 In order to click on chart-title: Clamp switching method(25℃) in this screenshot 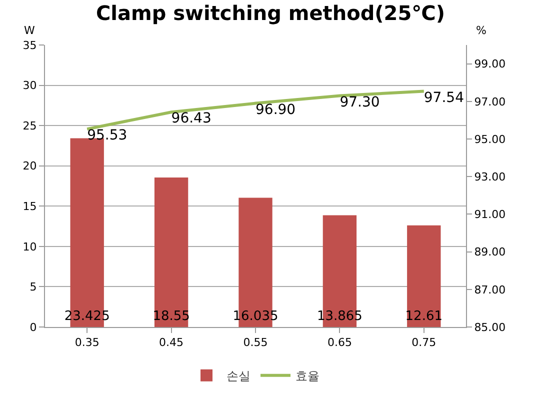, I will do `click(271, 13)`.